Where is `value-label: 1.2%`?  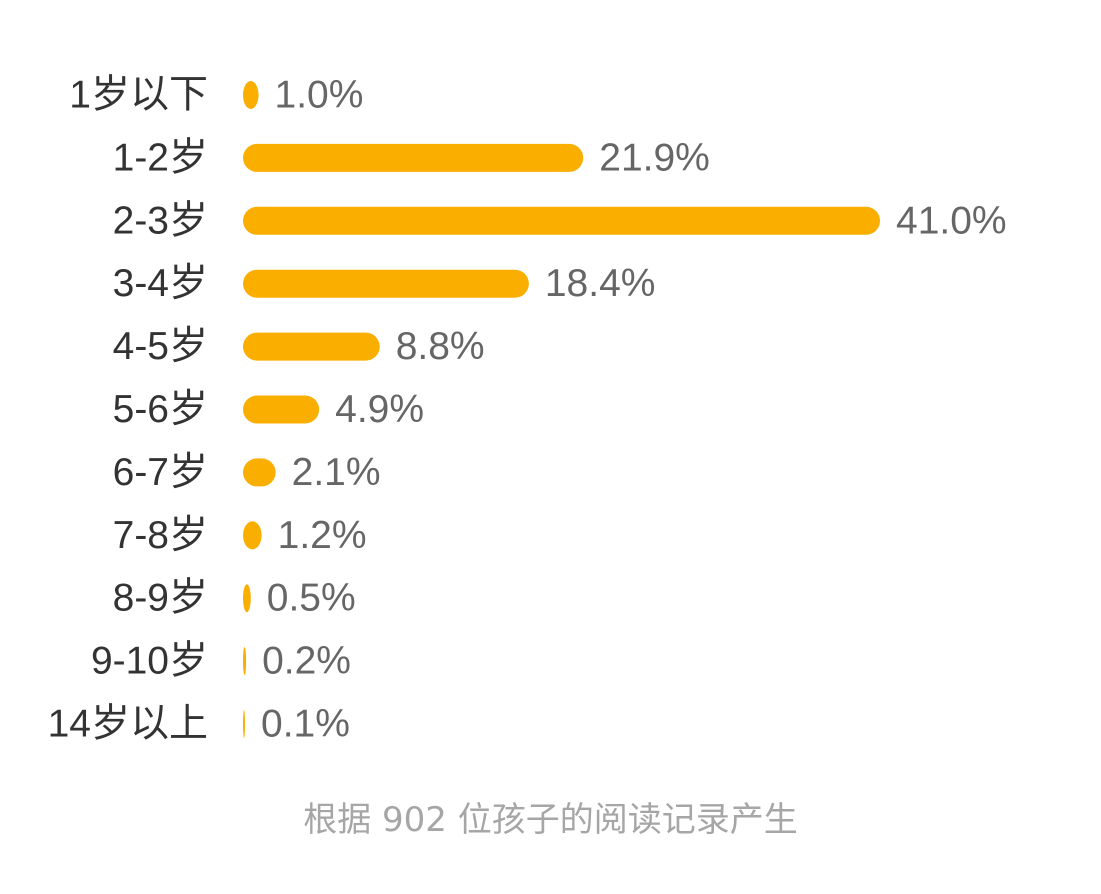 value-label: 1.2% is located at coordinates (322, 535).